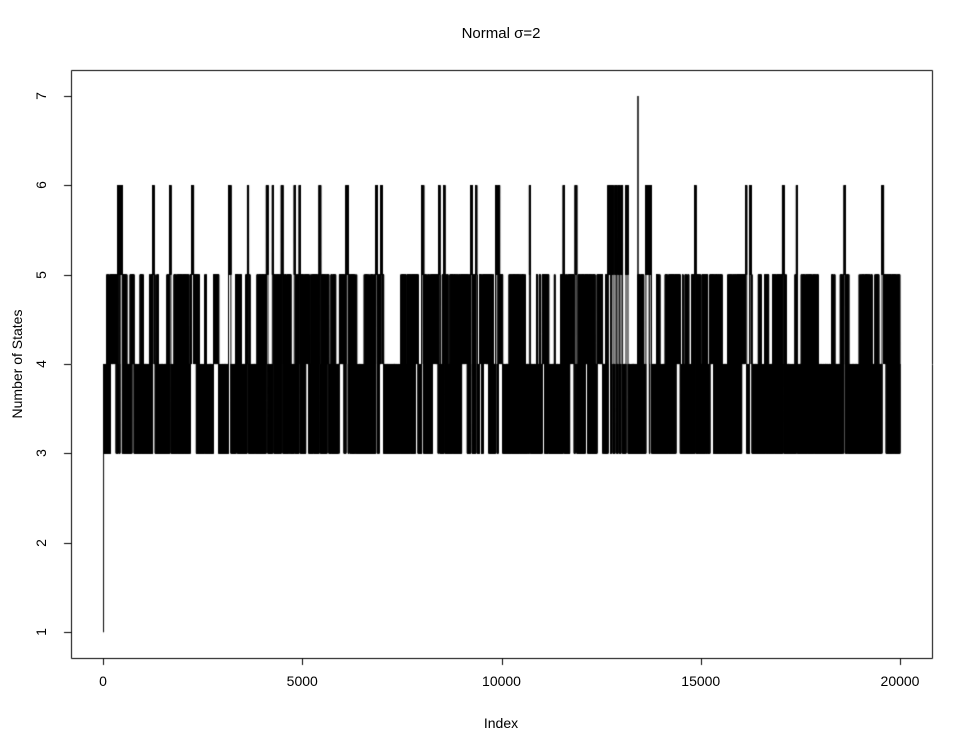 The width and height of the screenshot is (969, 749). What do you see at coordinates (41, 632) in the screenshot?
I see `y-tick-label: 1` at bounding box center [41, 632].